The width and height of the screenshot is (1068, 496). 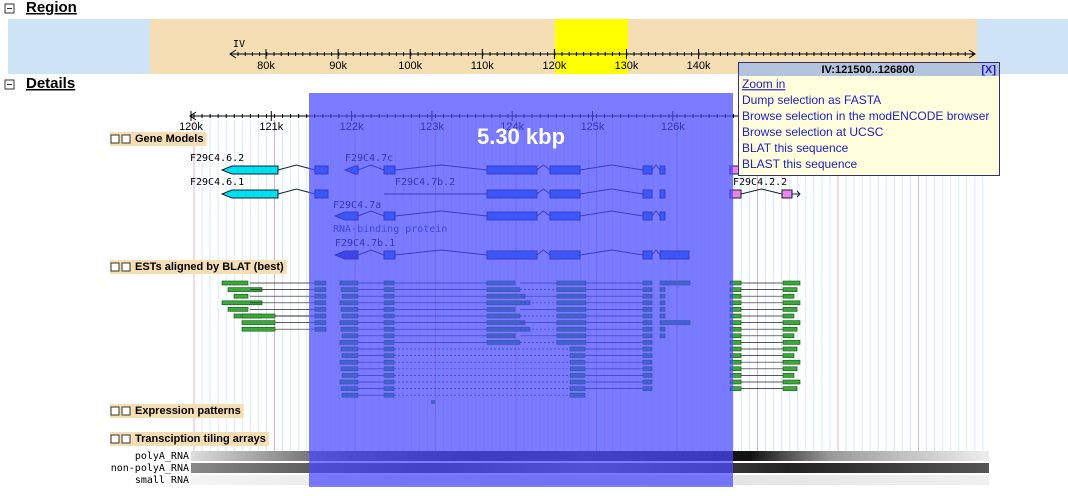 I want to click on tick-label: 110k, so click(x=483, y=66).